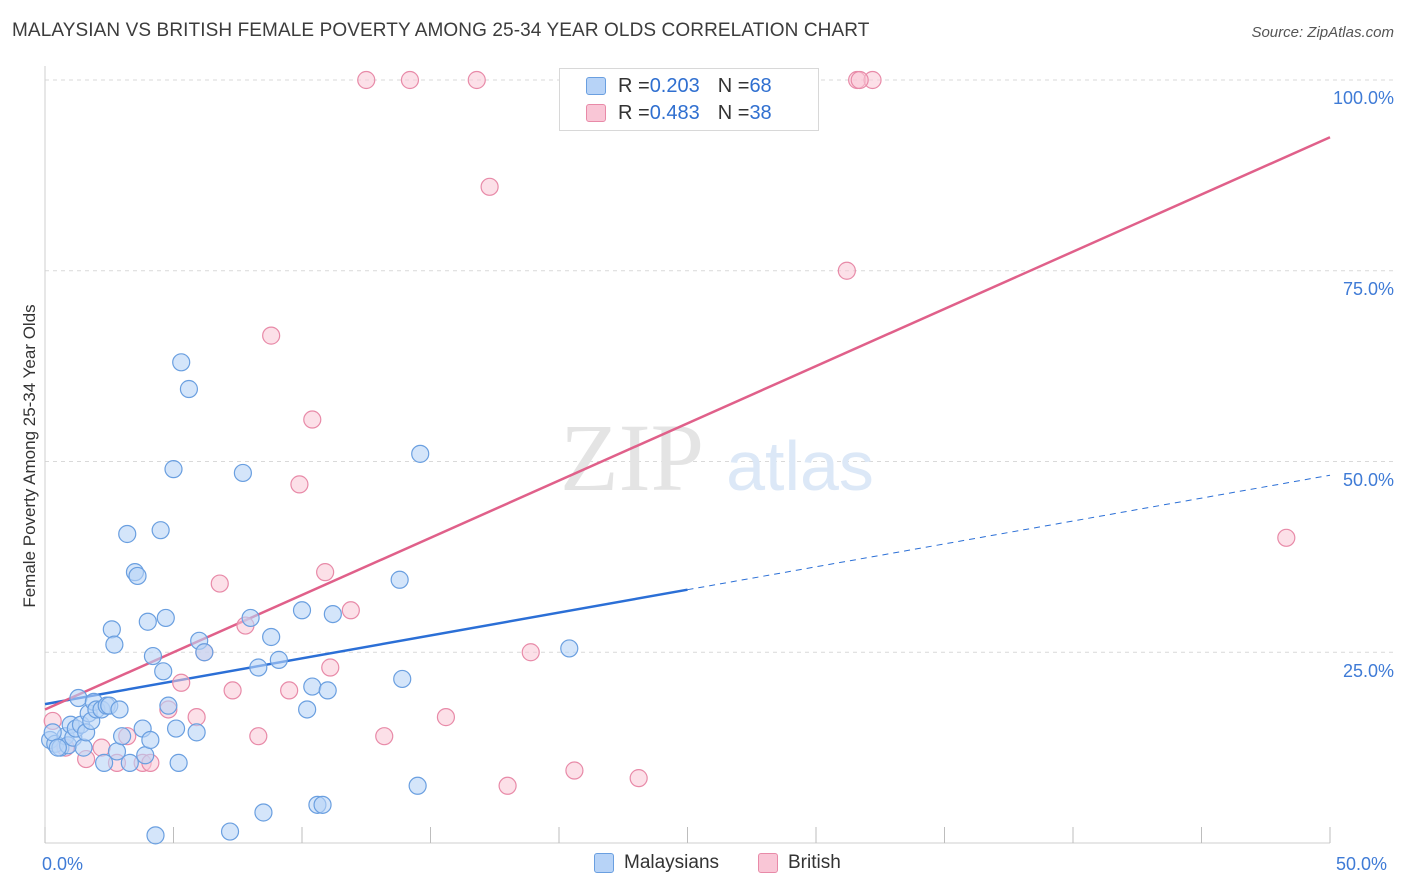 This screenshot has width=1406, height=892. I want to click on stats-legend: R = 0.203 N = 68 R = 0.483 N = 38, so click(689, 99).